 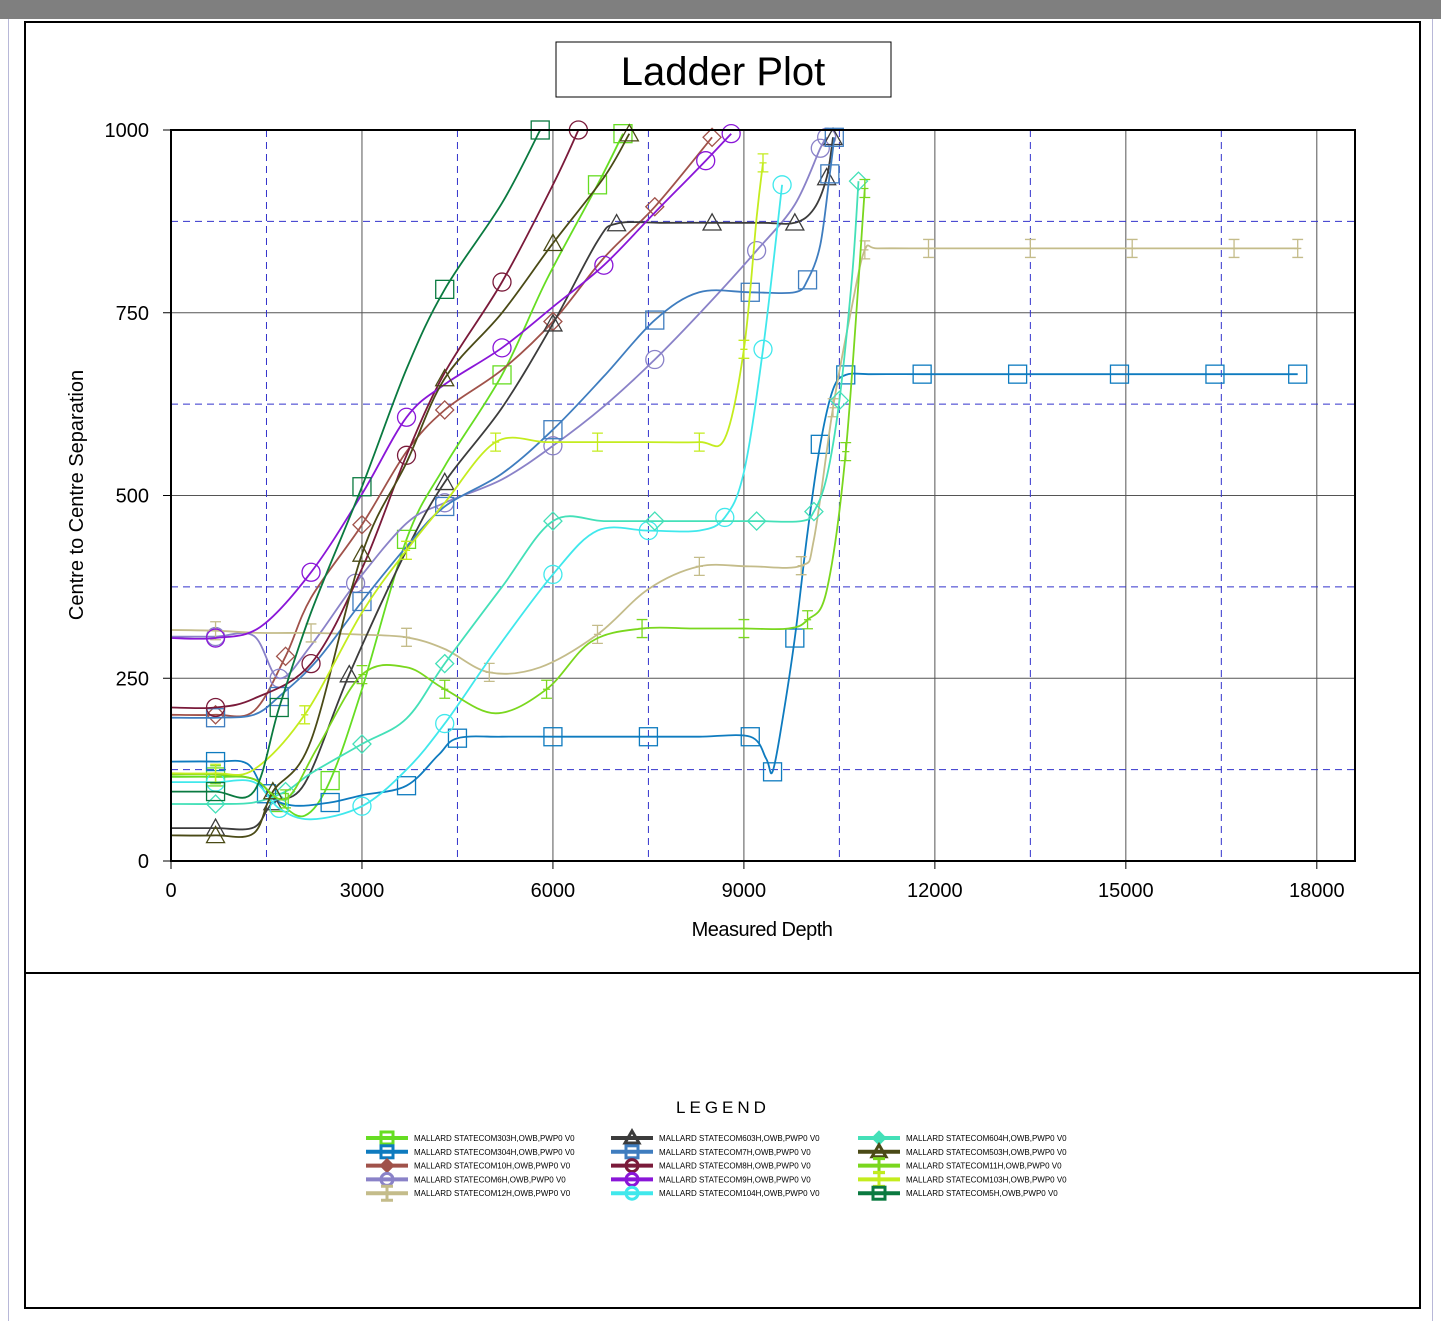 I want to click on legend-label: MALLARD STATECOM604H,OWB,PWP0 V0, so click(x=986, y=1138).